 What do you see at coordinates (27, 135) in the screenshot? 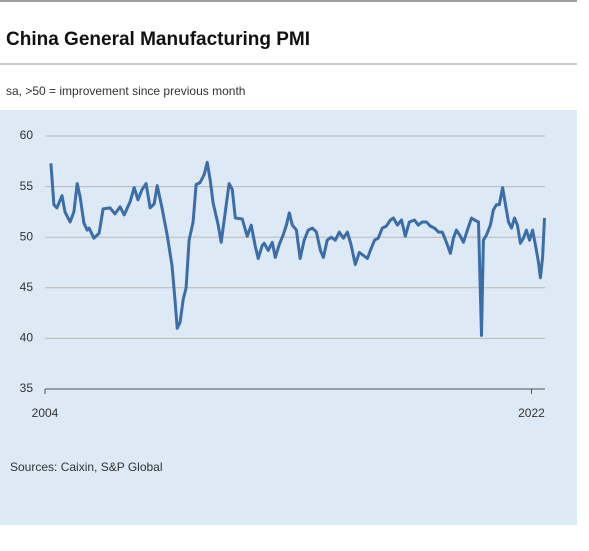
I see `y-tick-label: 60` at bounding box center [27, 135].